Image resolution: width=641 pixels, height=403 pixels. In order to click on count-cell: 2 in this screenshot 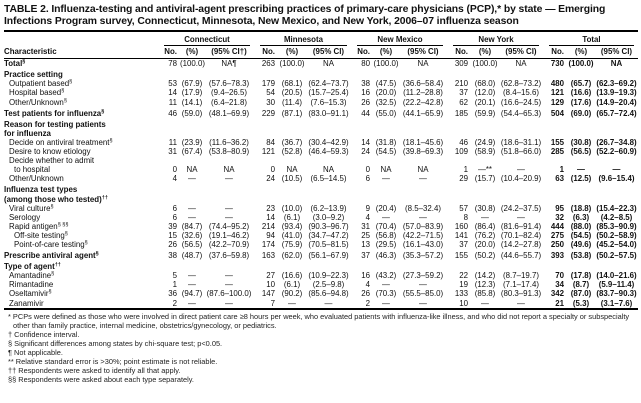, I will do `click(362, 304)`.